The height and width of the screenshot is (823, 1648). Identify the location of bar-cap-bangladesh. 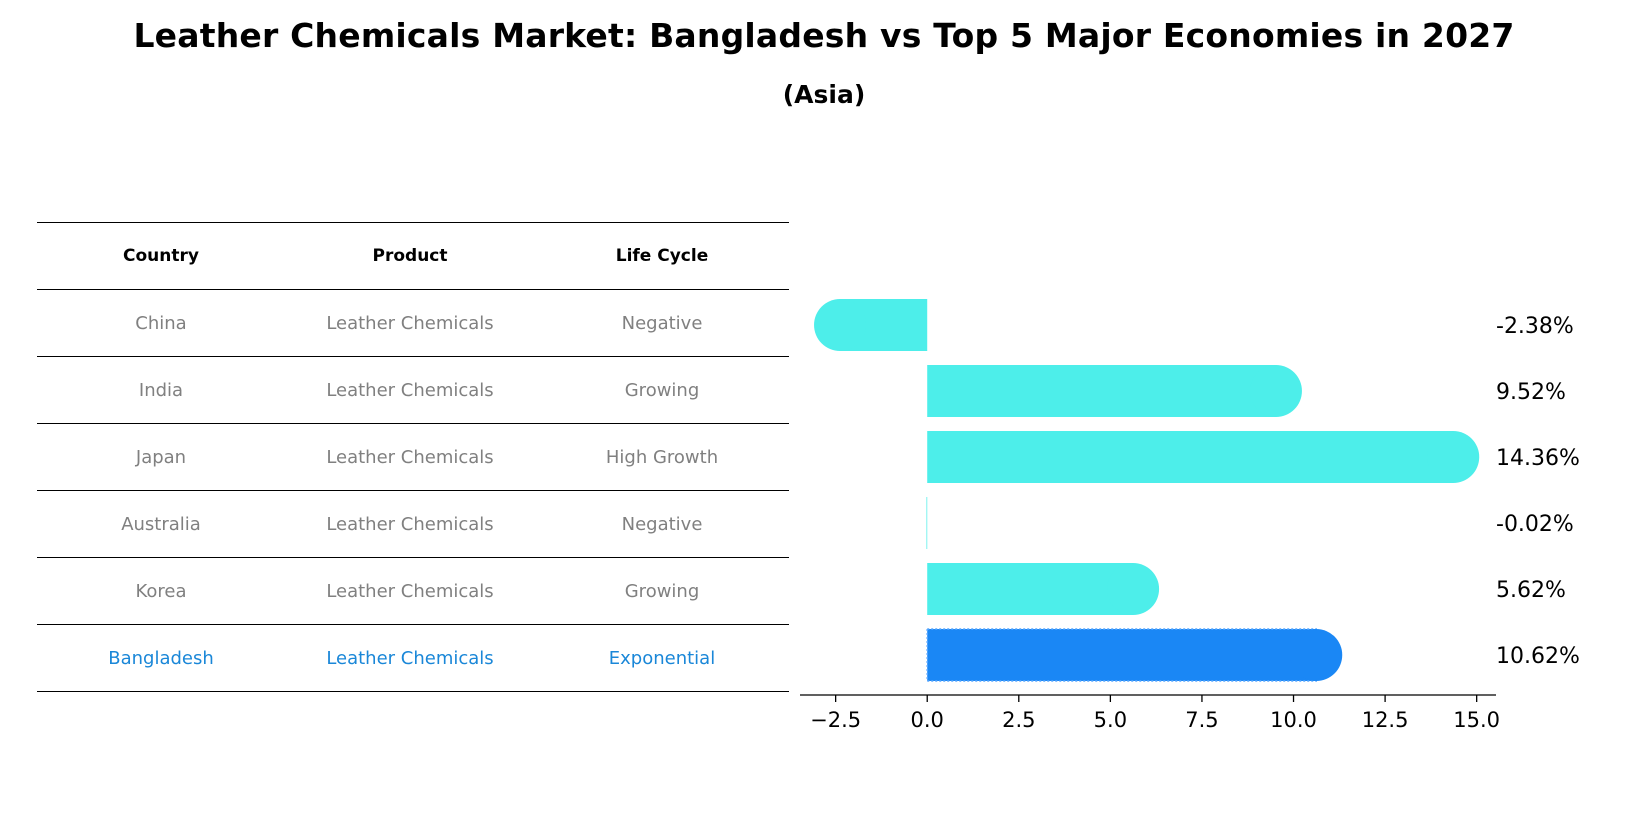
(1316, 655).